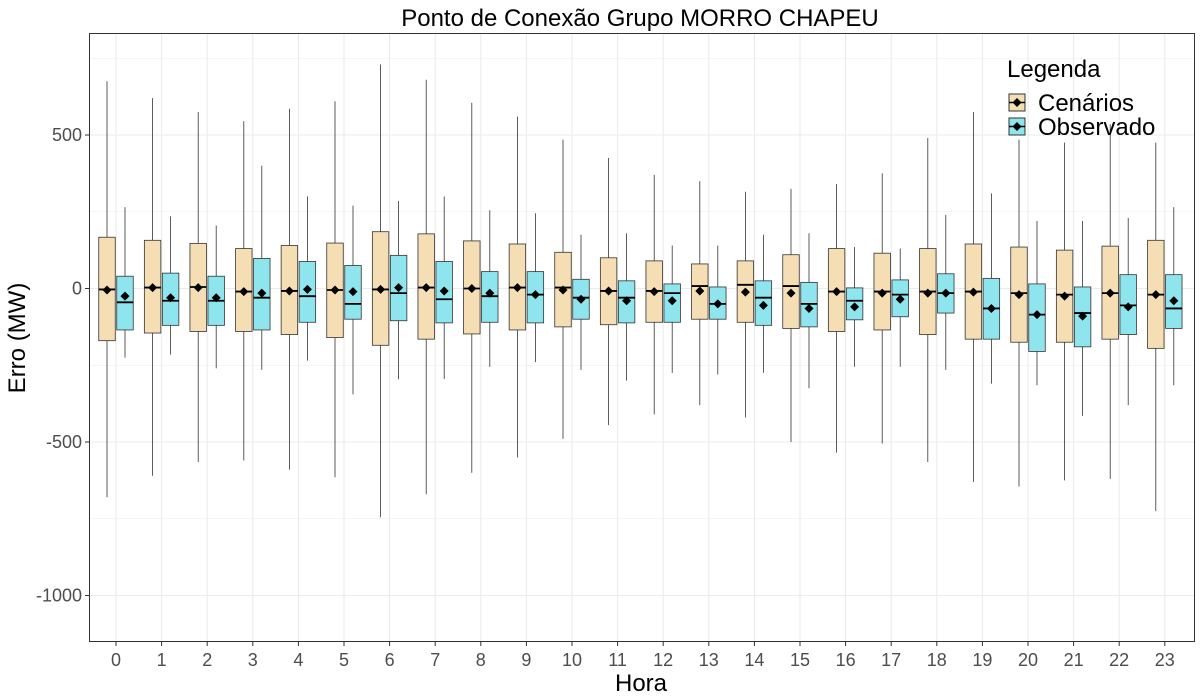 The image size is (1200, 700). I want to click on y-tick-label: -1000, so click(59, 596).